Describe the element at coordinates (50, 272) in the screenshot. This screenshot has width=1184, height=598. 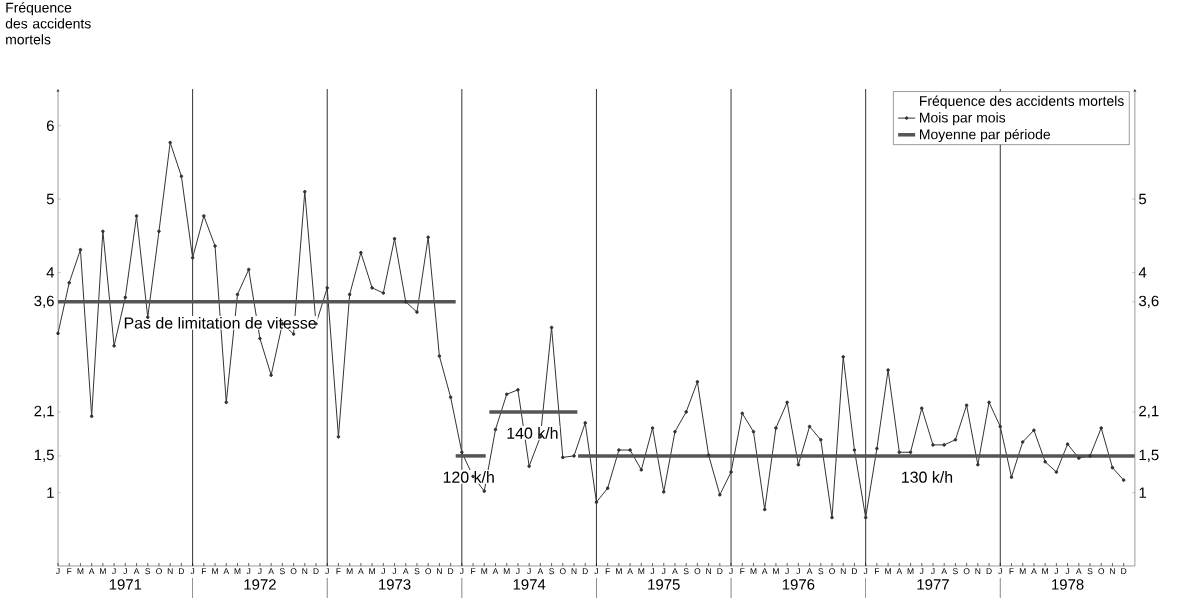
I see `y-tick-label: 4` at that location.